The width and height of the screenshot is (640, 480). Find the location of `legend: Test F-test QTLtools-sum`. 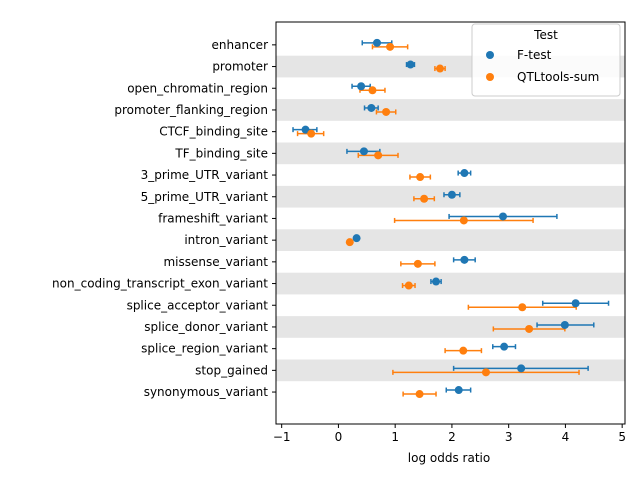

legend: Test F-test QTLtools-sum is located at coordinates (546, 60).